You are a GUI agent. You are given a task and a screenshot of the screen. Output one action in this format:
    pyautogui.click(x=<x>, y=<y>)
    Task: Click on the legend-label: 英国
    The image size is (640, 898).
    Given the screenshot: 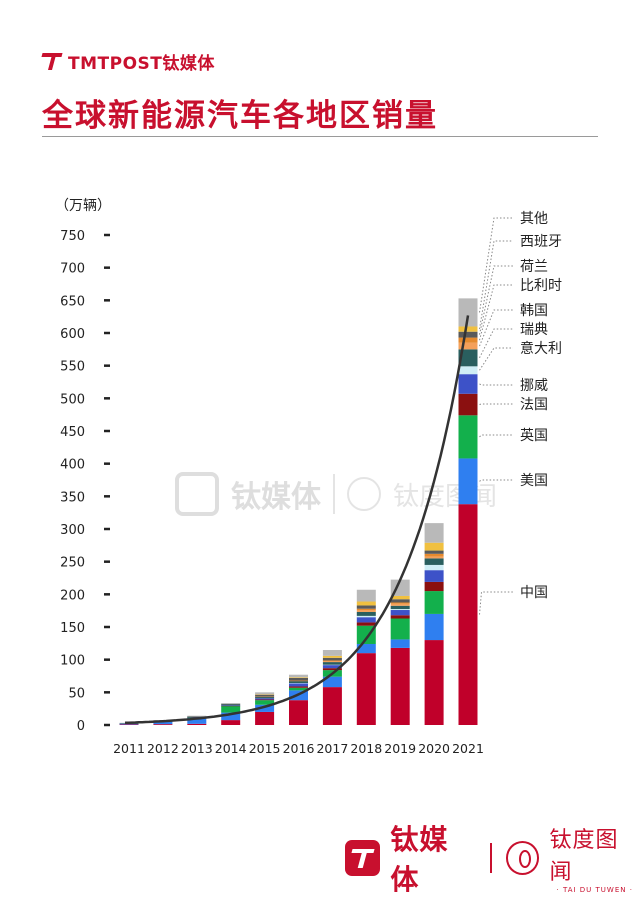 What is the action you would take?
    pyautogui.click(x=534, y=435)
    